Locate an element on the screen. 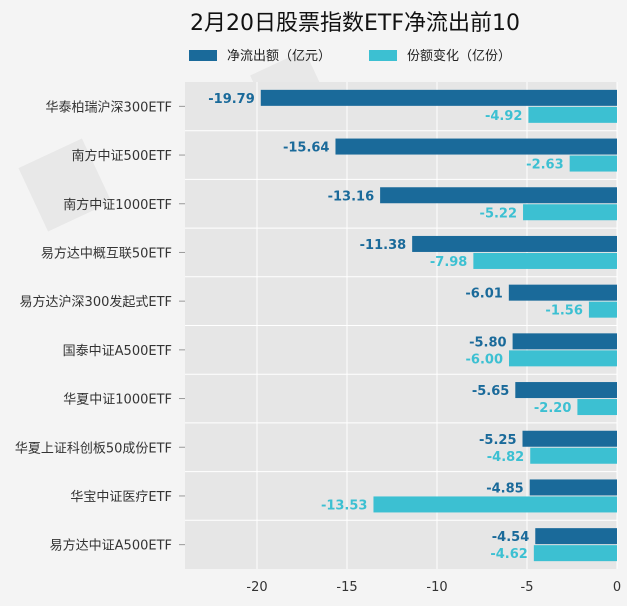  data-label-outflow: -13.16 is located at coordinates (351, 196).